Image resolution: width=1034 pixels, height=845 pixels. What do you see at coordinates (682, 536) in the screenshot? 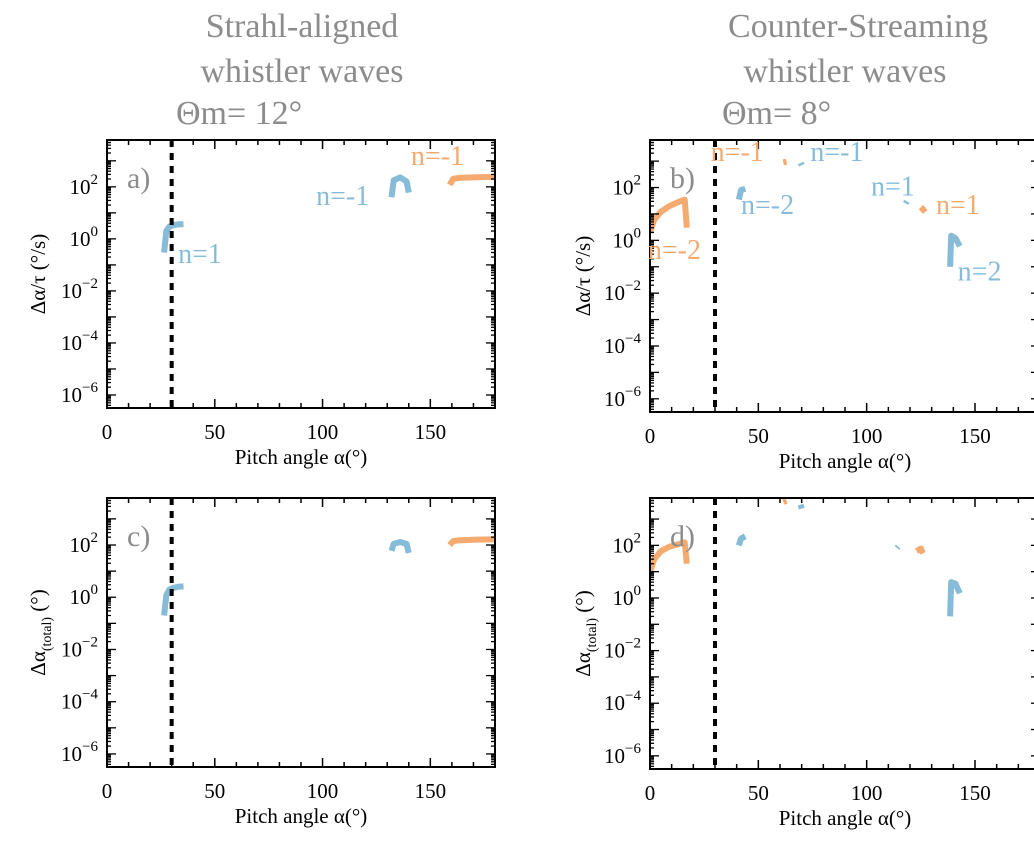
I see `panel-letter: d)` at bounding box center [682, 536].